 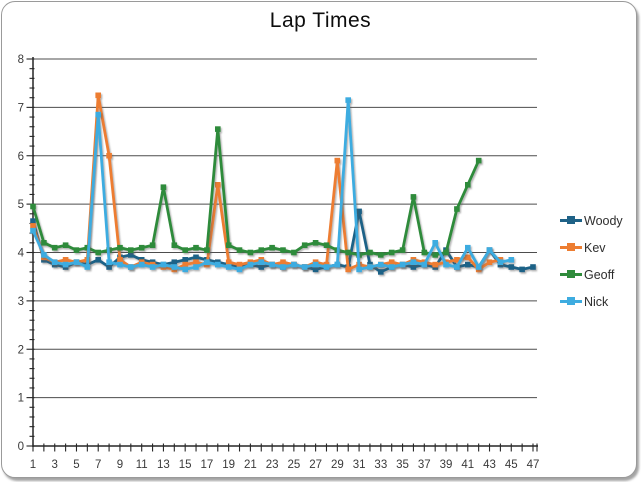 I want to click on y-tick-label: 5, so click(x=21, y=205).